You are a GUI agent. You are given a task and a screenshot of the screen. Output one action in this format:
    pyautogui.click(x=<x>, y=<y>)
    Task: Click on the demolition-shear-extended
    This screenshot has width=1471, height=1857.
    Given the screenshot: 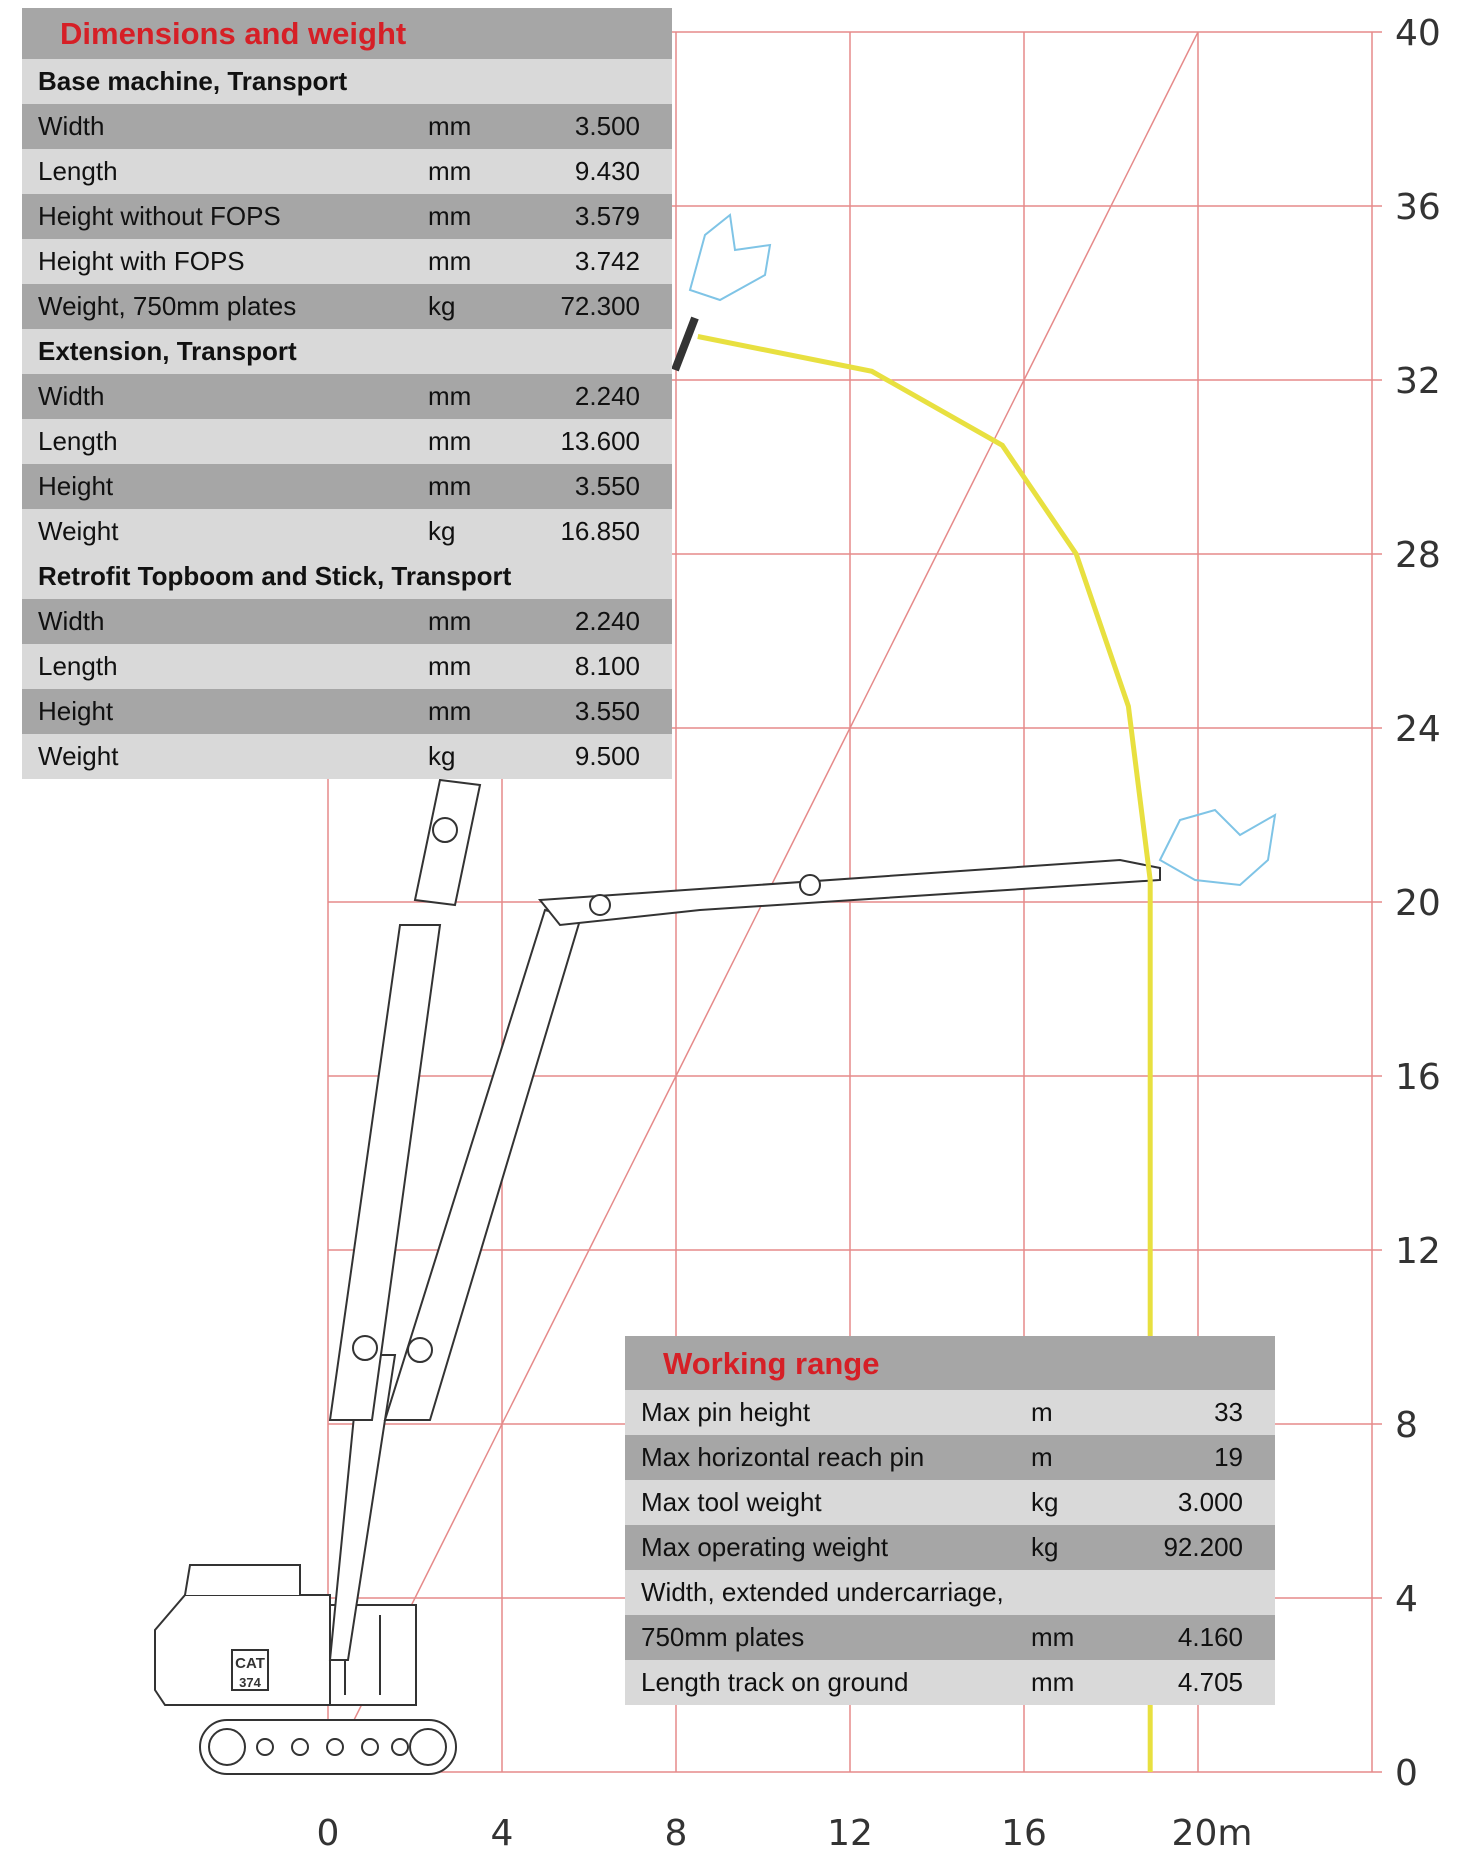 What is the action you would take?
    pyautogui.click(x=1217, y=847)
    